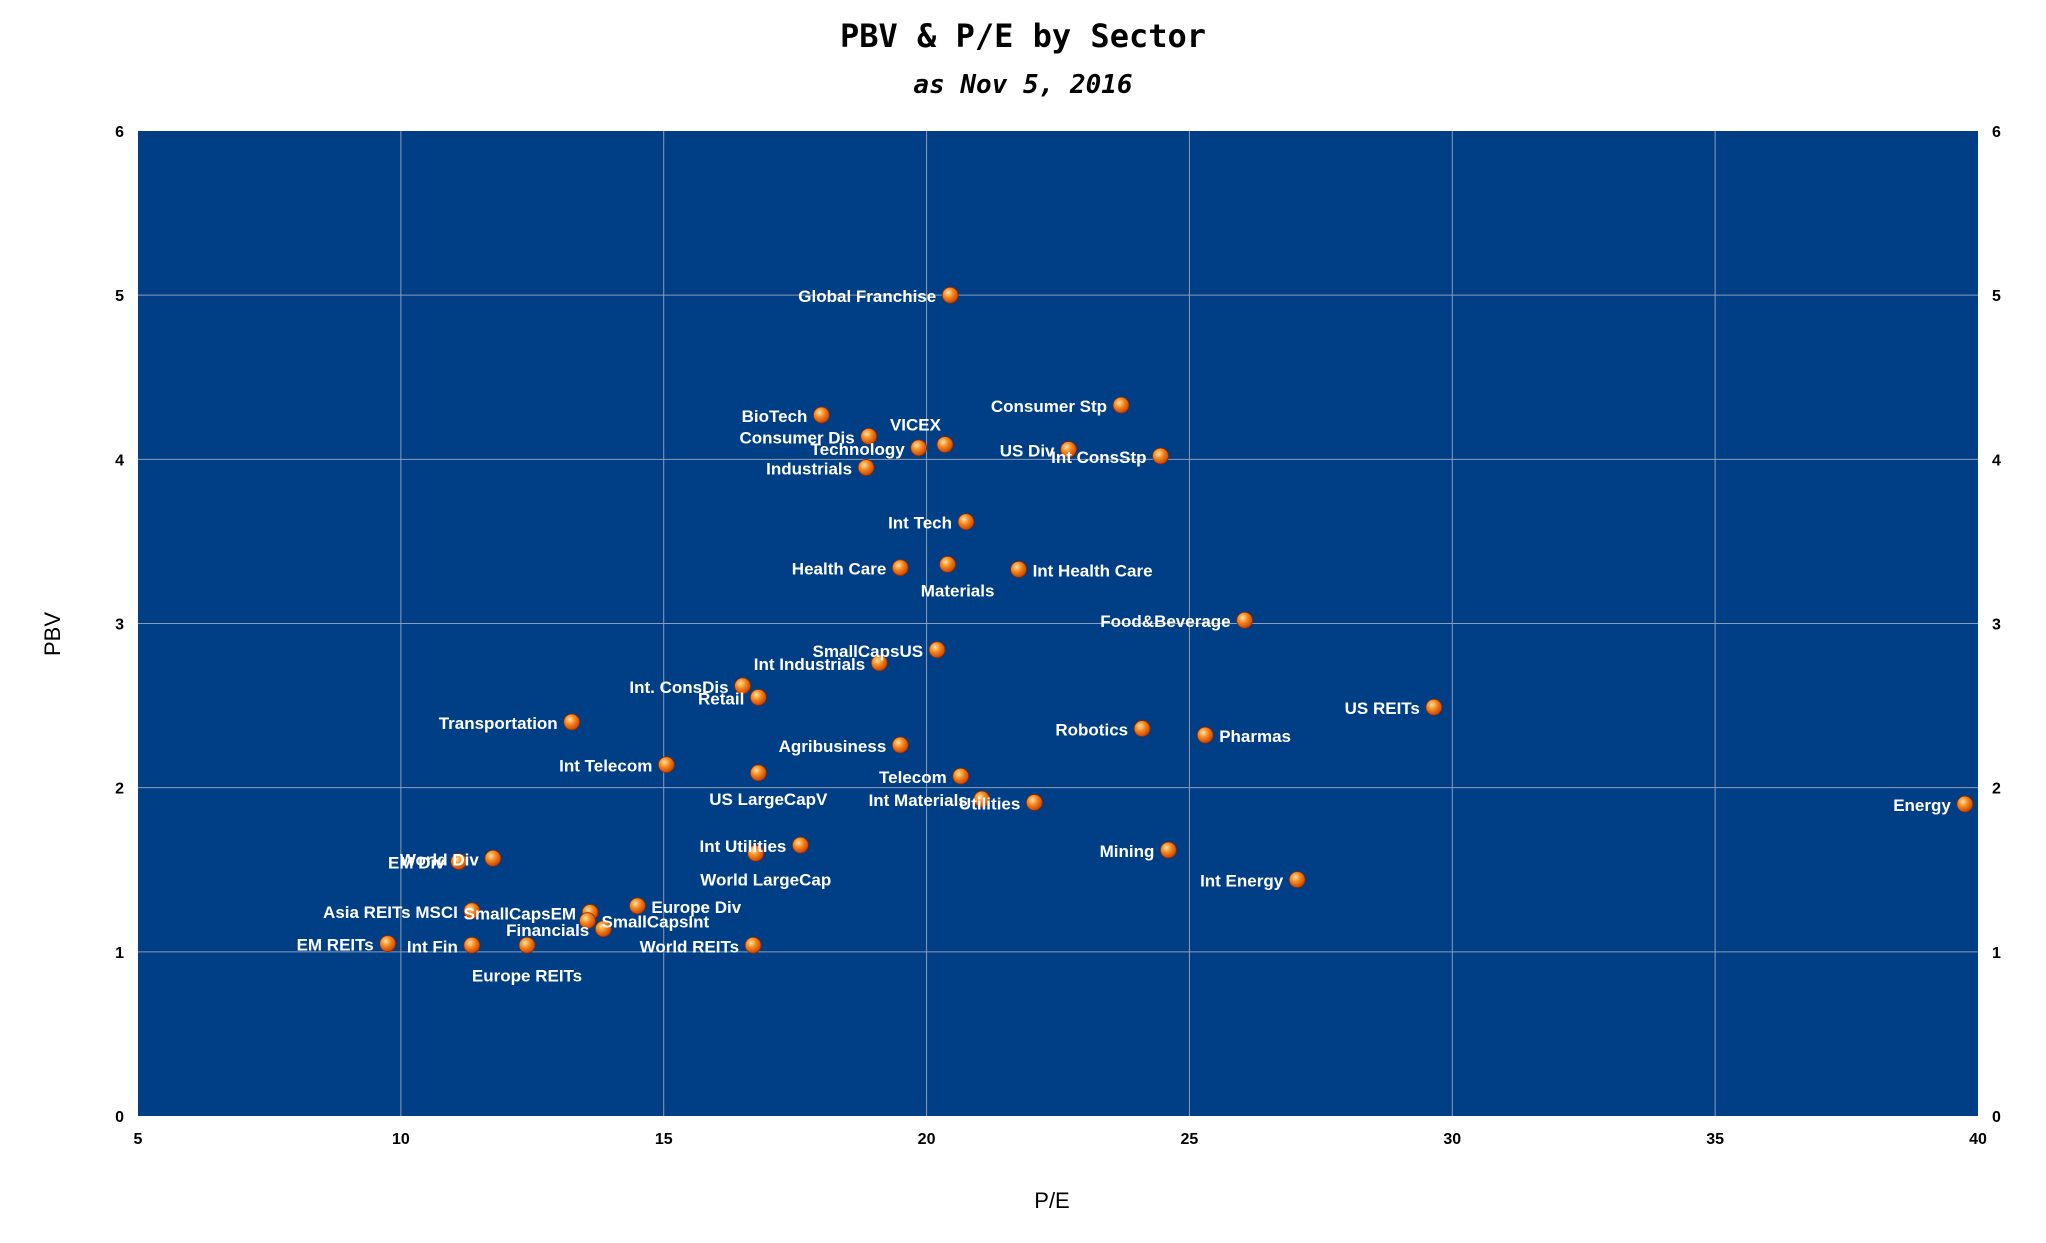  What do you see at coordinates (119, 789) in the screenshot?
I see `y-tick-label-left: 2` at bounding box center [119, 789].